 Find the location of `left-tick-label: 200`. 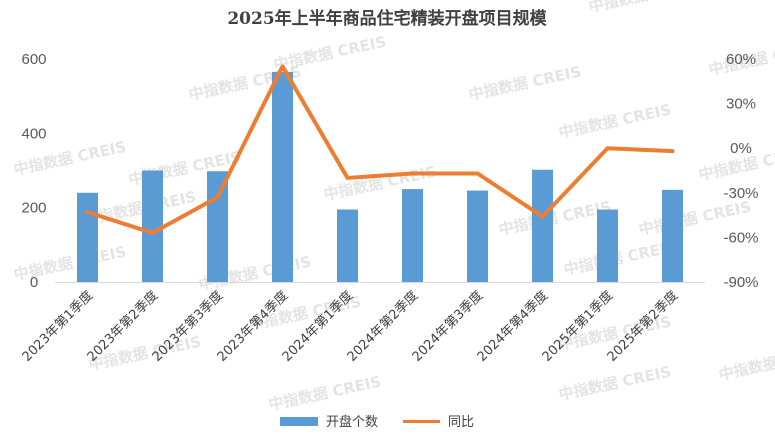

left-tick-label: 200 is located at coordinates (33, 208).